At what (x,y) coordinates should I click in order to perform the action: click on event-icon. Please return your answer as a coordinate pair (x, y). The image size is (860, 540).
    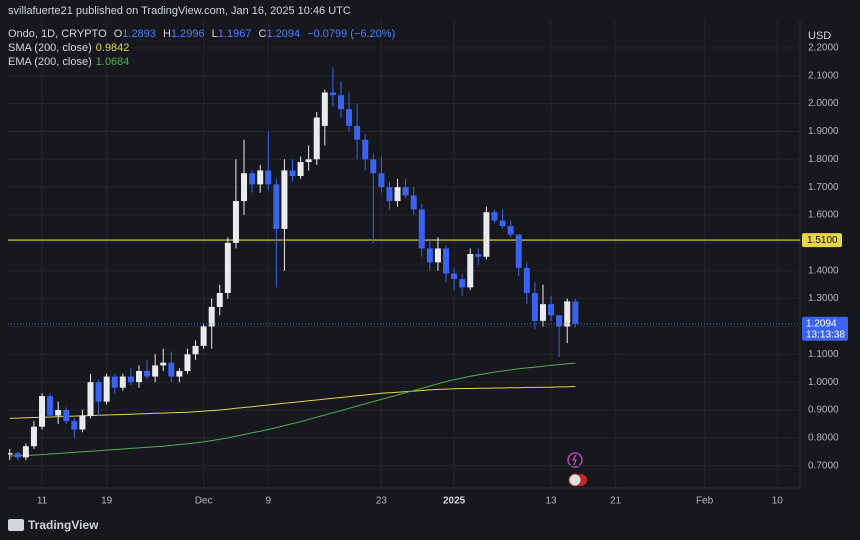
    Looking at the image, I should click on (575, 460).